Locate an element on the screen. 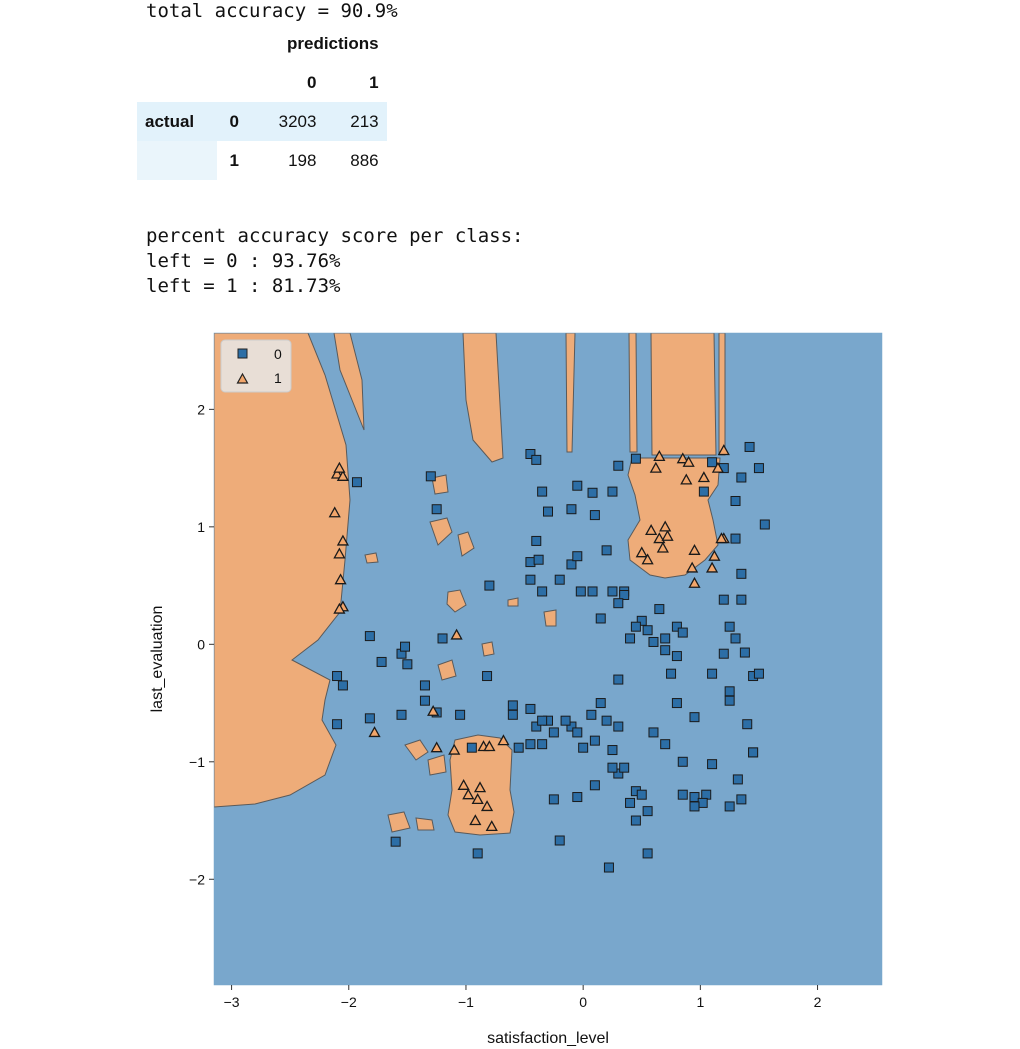 This screenshot has height=1049, width=1020. region-1-blob-b is located at coordinates (441, 531).